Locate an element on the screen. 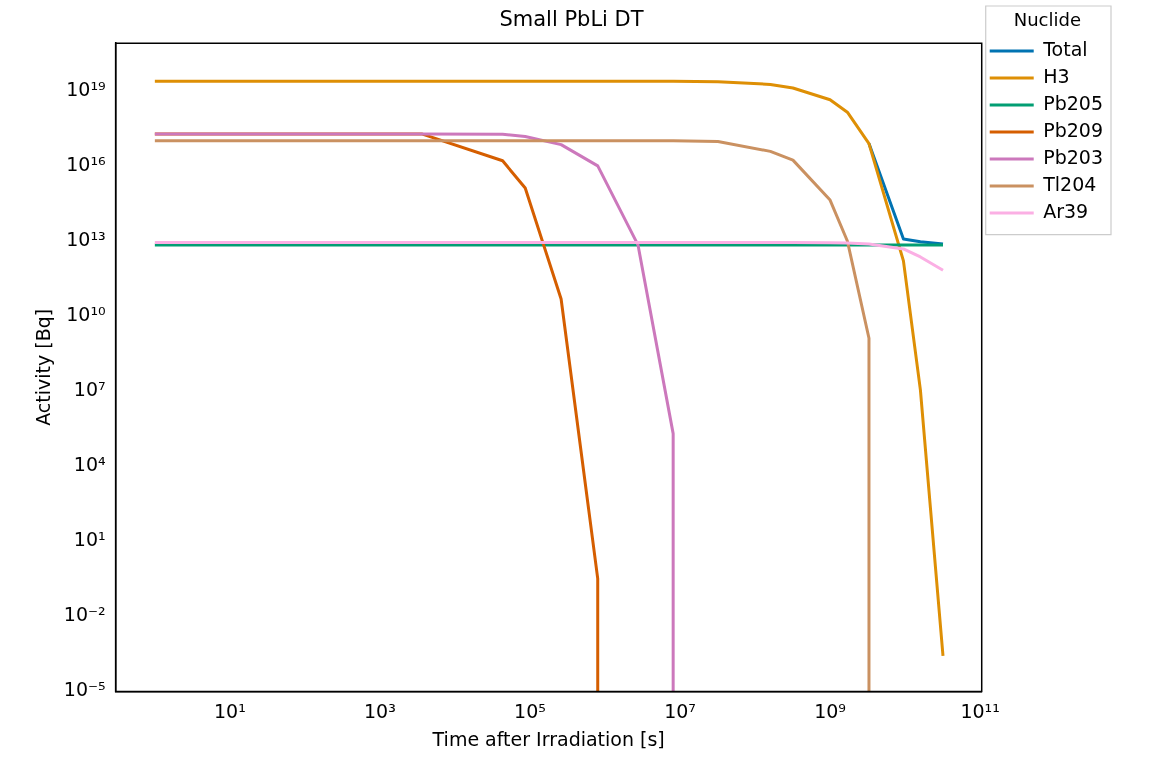  legend-label: Total is located at coordinates (1065, 49).